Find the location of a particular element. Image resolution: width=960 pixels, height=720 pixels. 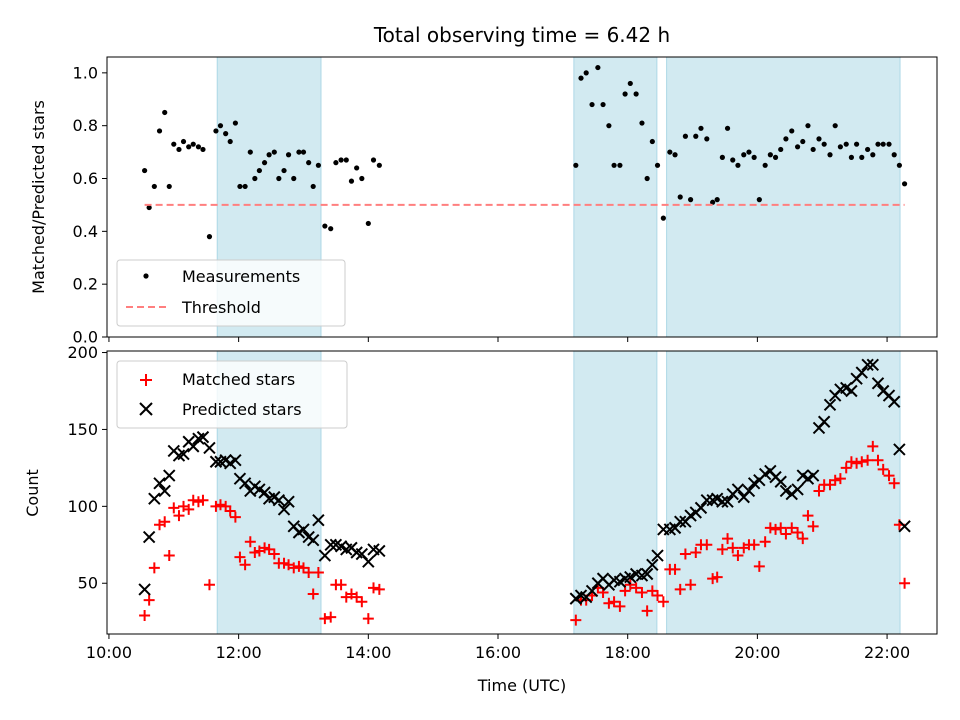

bottom-panel-y-ticks: 50 100 150 200 is located at coordinates (87, 468).